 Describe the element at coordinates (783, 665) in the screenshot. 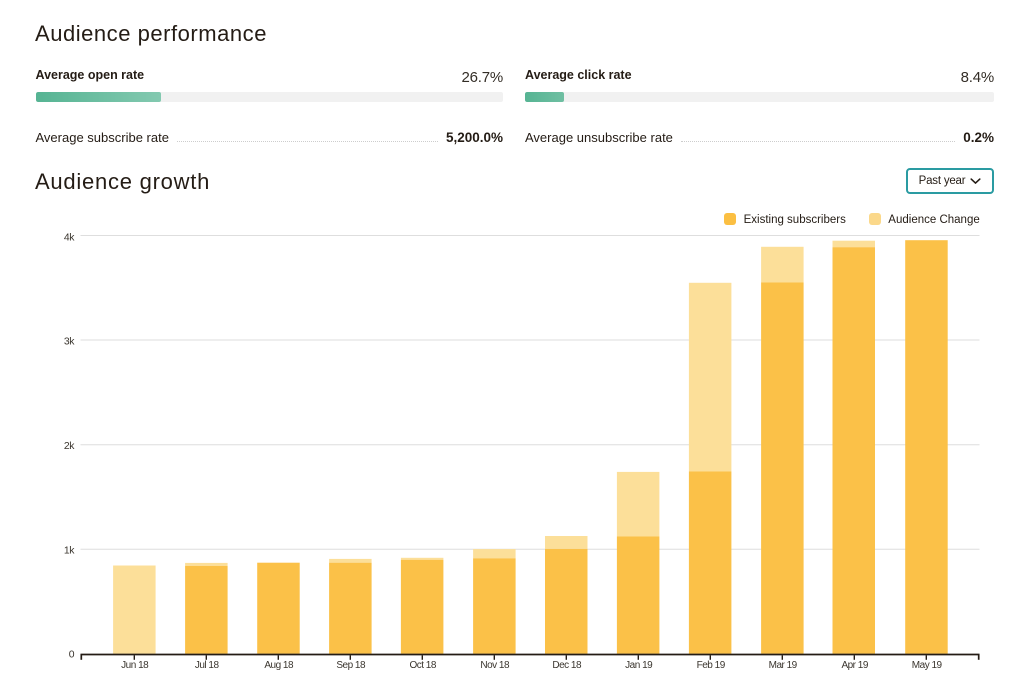

I see `svg-text: Mar 19` at that location.